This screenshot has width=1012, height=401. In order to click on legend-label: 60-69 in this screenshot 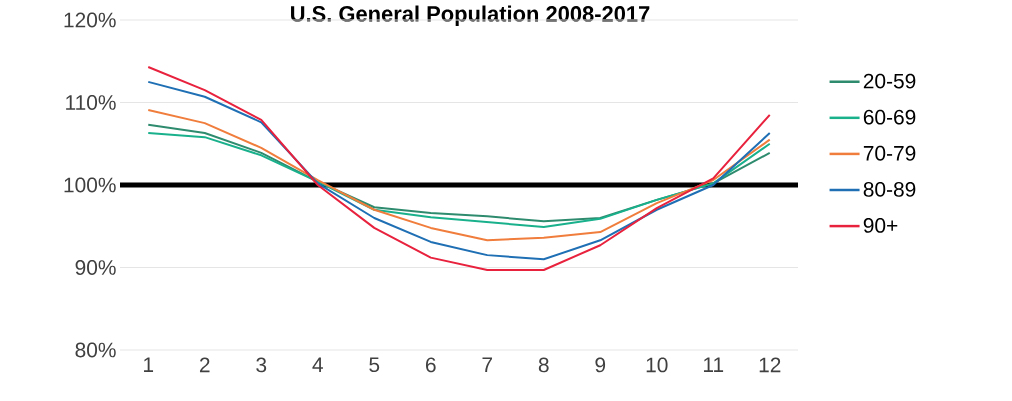, I will do `click(889, 117)`.